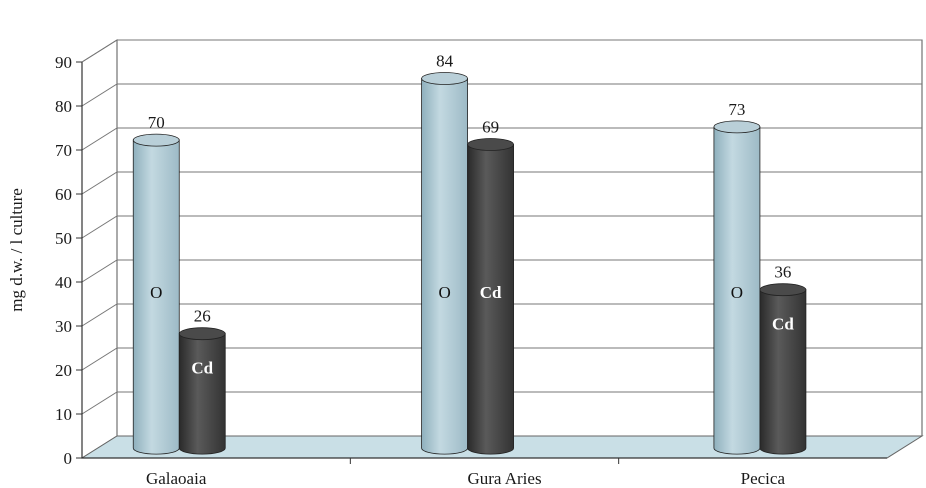 This screenshot has width=926, height=488. Describe the element at coordinates (63, 238) in the screenshot. I see `y-tick-label: 50` at that location.